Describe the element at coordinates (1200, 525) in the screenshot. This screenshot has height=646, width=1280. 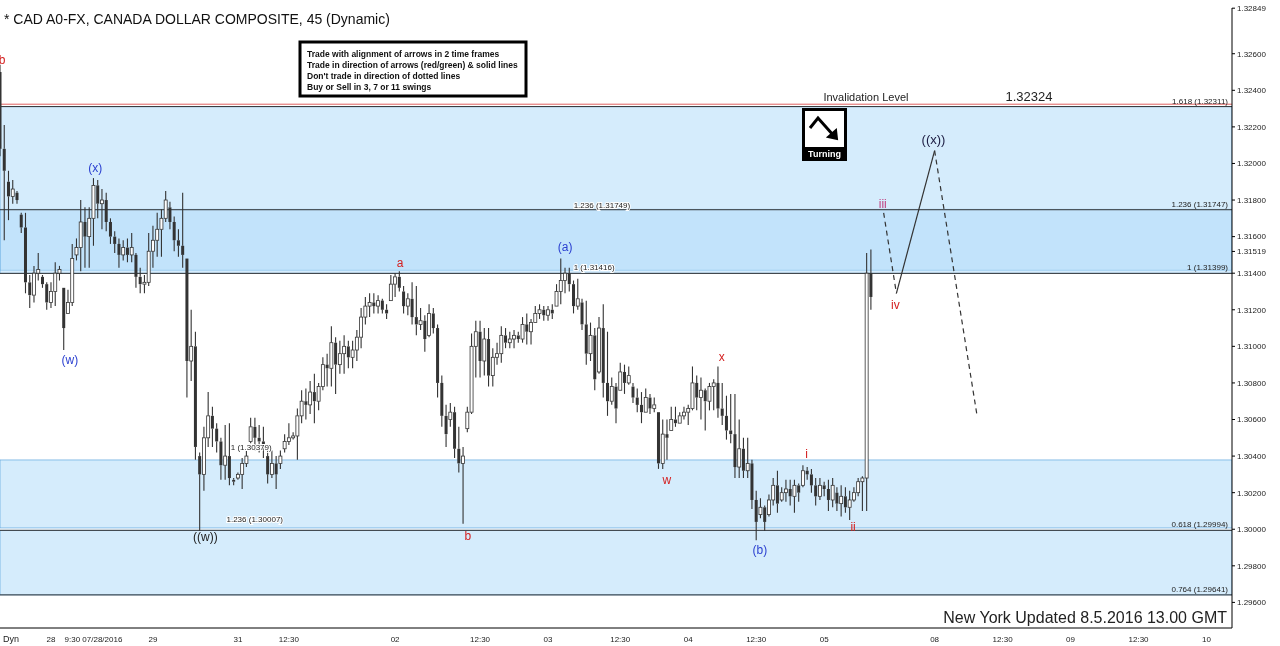
I see `ref-line-label: 0.618 (1.29994)` at that location.